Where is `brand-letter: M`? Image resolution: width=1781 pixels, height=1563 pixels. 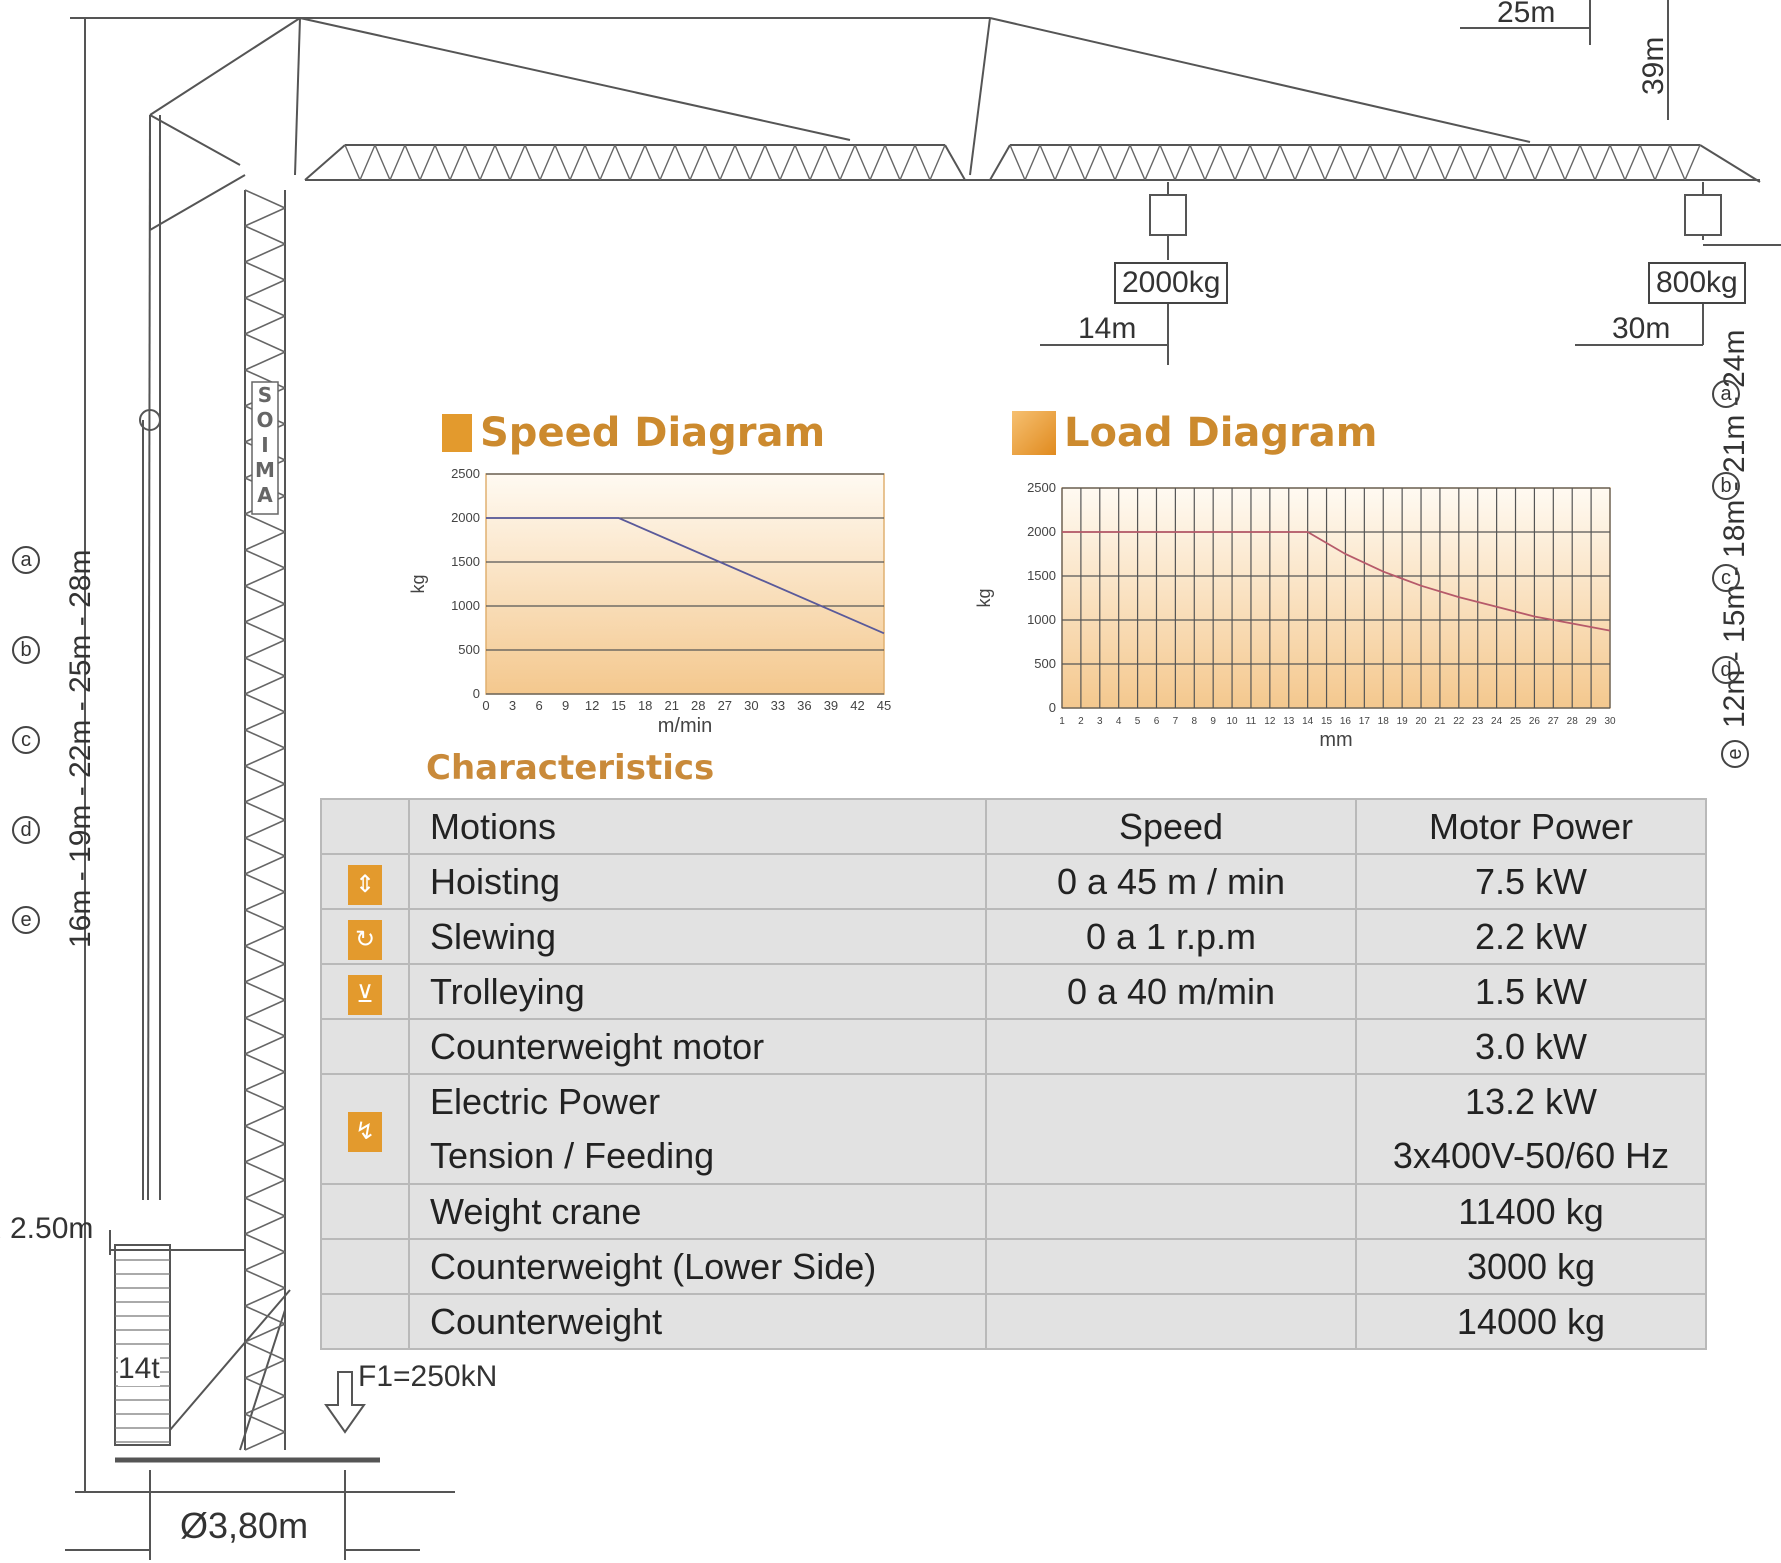 brand-letter: M is located at coordinates (265, 470).